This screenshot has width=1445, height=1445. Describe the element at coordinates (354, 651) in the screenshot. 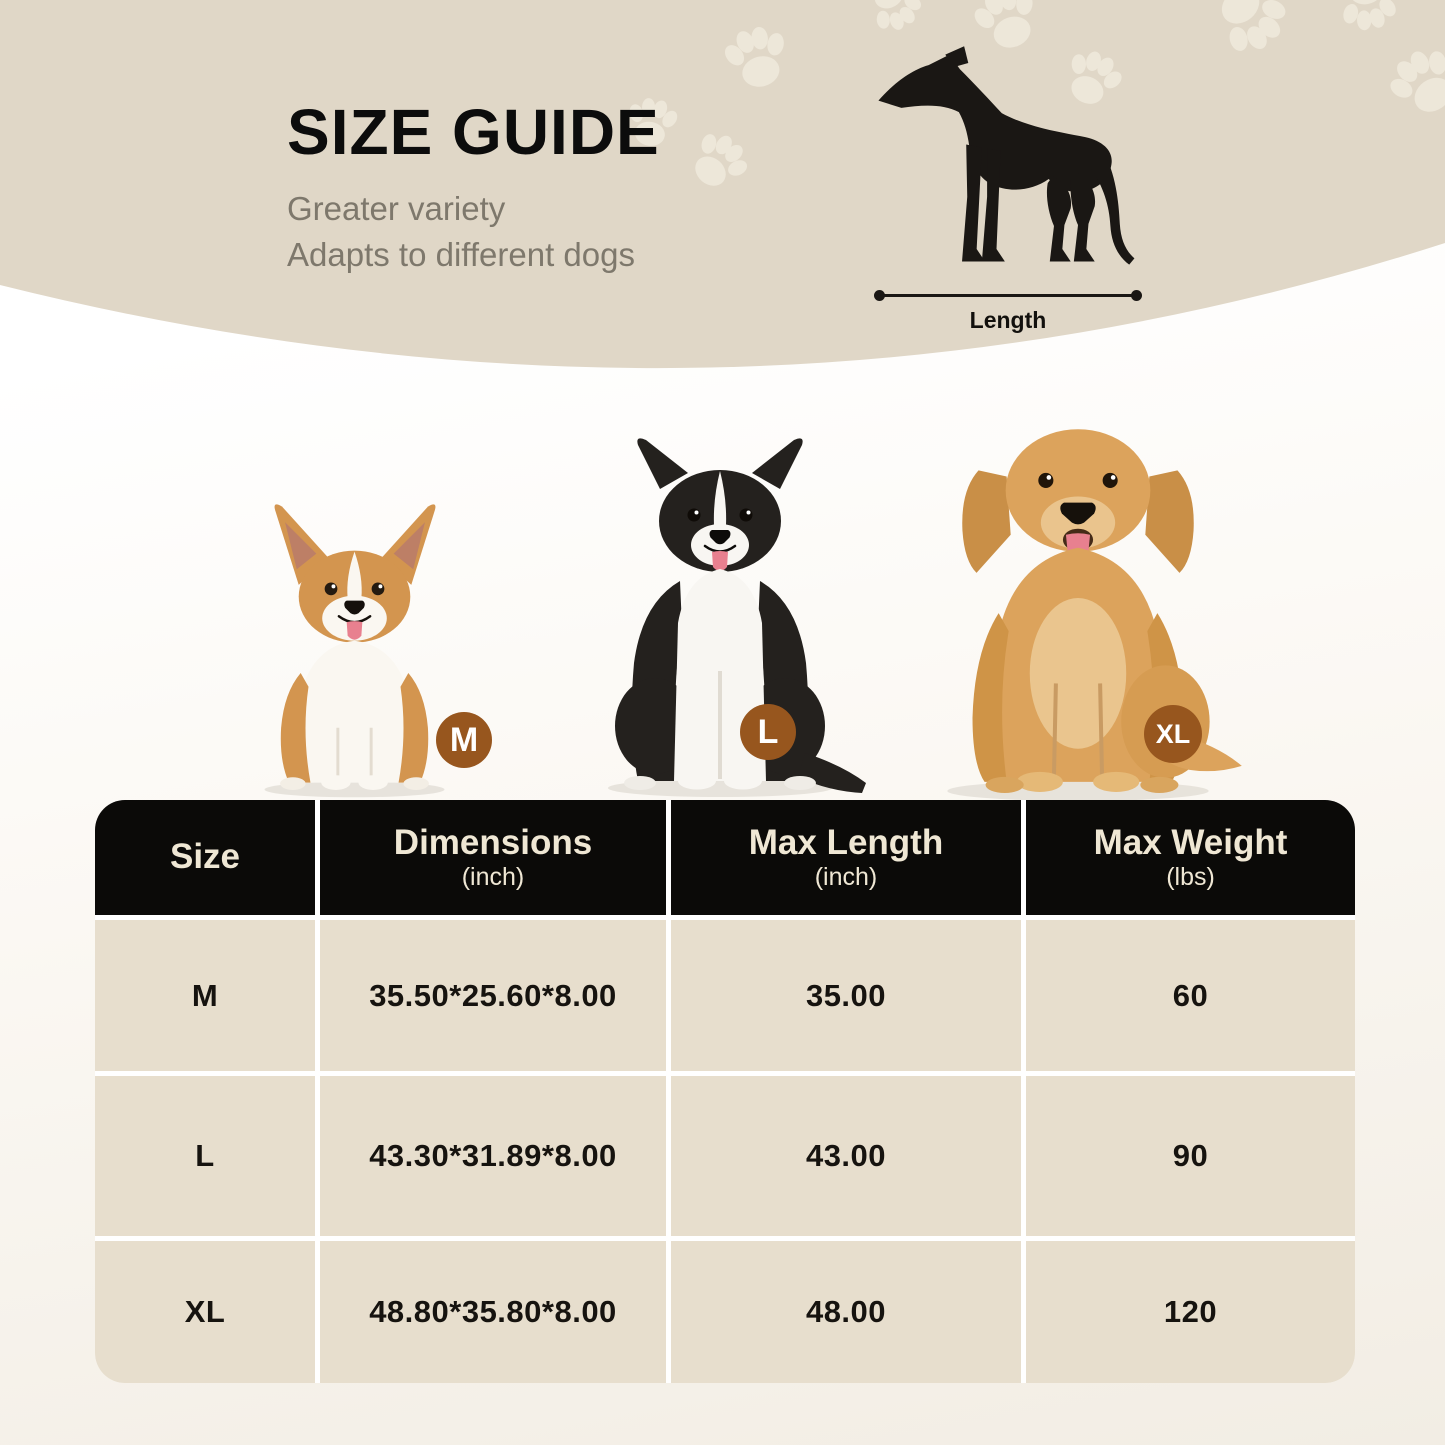

I see `dog-photo-corgi` at that location.